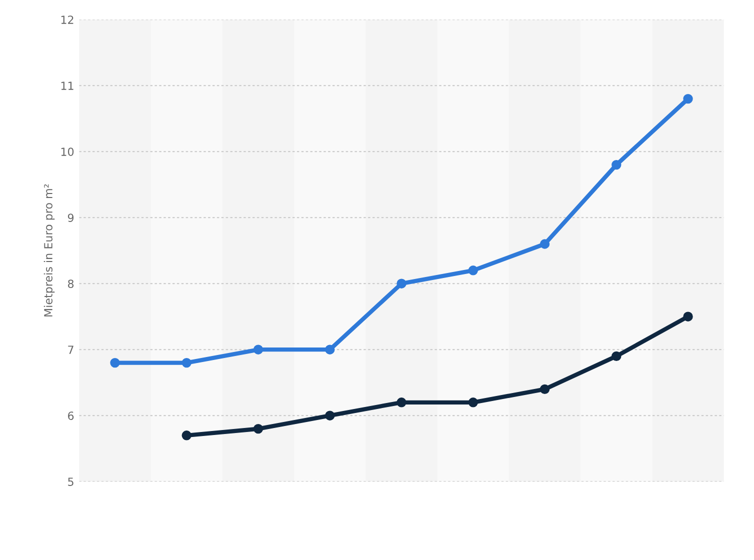 The image size is (754, 560). Describe the element at coordinates (71, 350) in the screenshot. I see `y-tick-label: 7` at that location.